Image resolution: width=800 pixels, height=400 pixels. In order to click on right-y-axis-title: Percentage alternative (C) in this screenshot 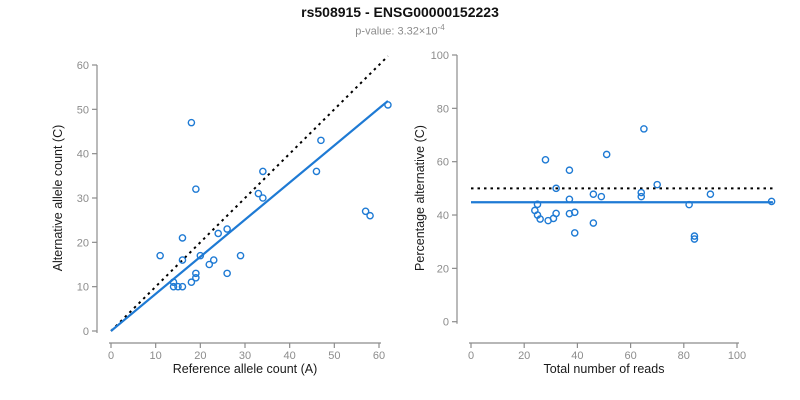, I will do `click(420, 198)`.